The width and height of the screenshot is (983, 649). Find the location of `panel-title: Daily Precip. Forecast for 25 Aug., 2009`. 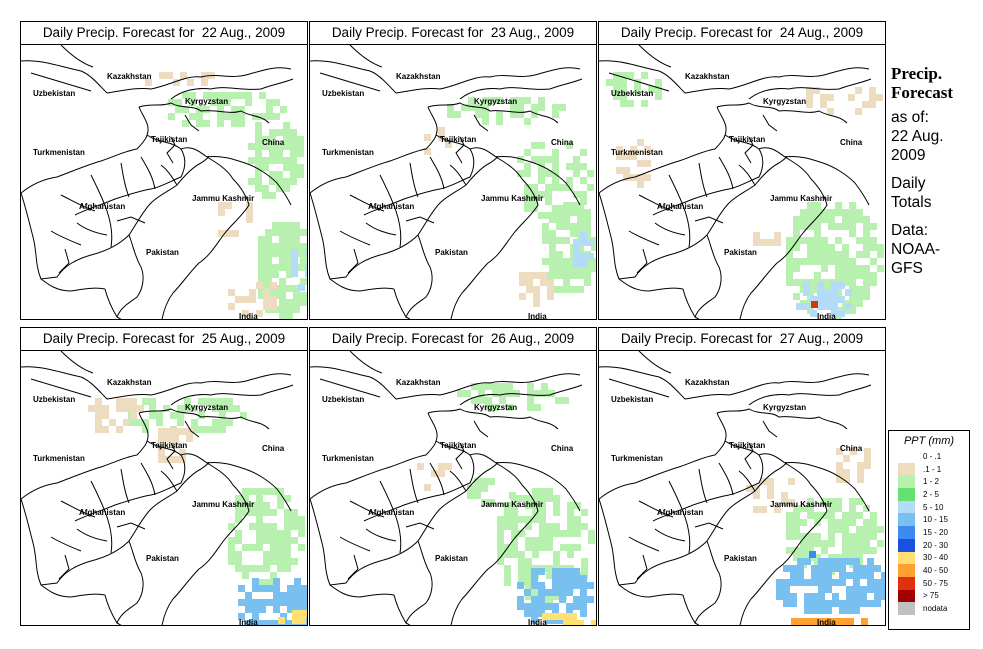

panel-title: Daily Precip. Forecast for 25 Aug., 2009 is located at coordinates (164, 339).